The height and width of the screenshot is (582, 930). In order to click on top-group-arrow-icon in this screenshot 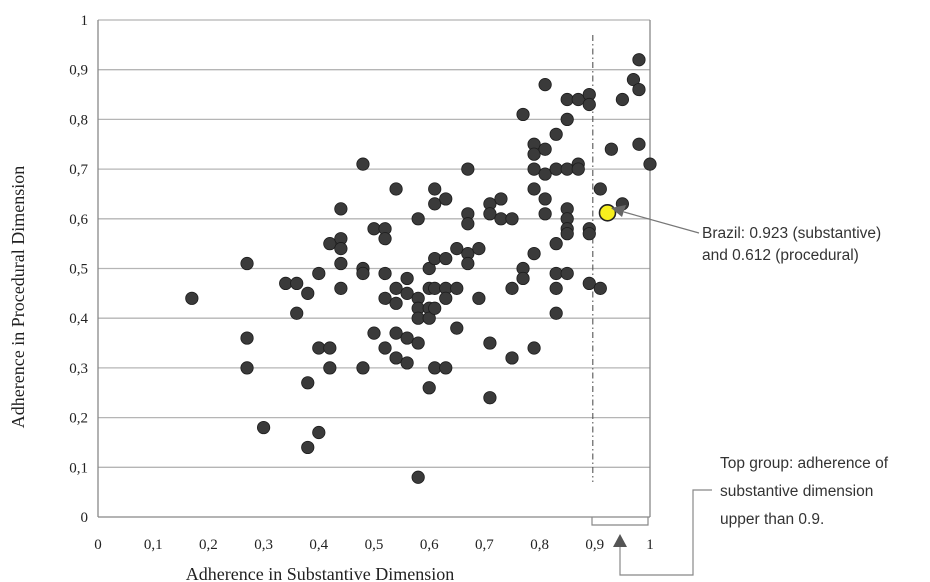, I will do `click(620, 540)`.